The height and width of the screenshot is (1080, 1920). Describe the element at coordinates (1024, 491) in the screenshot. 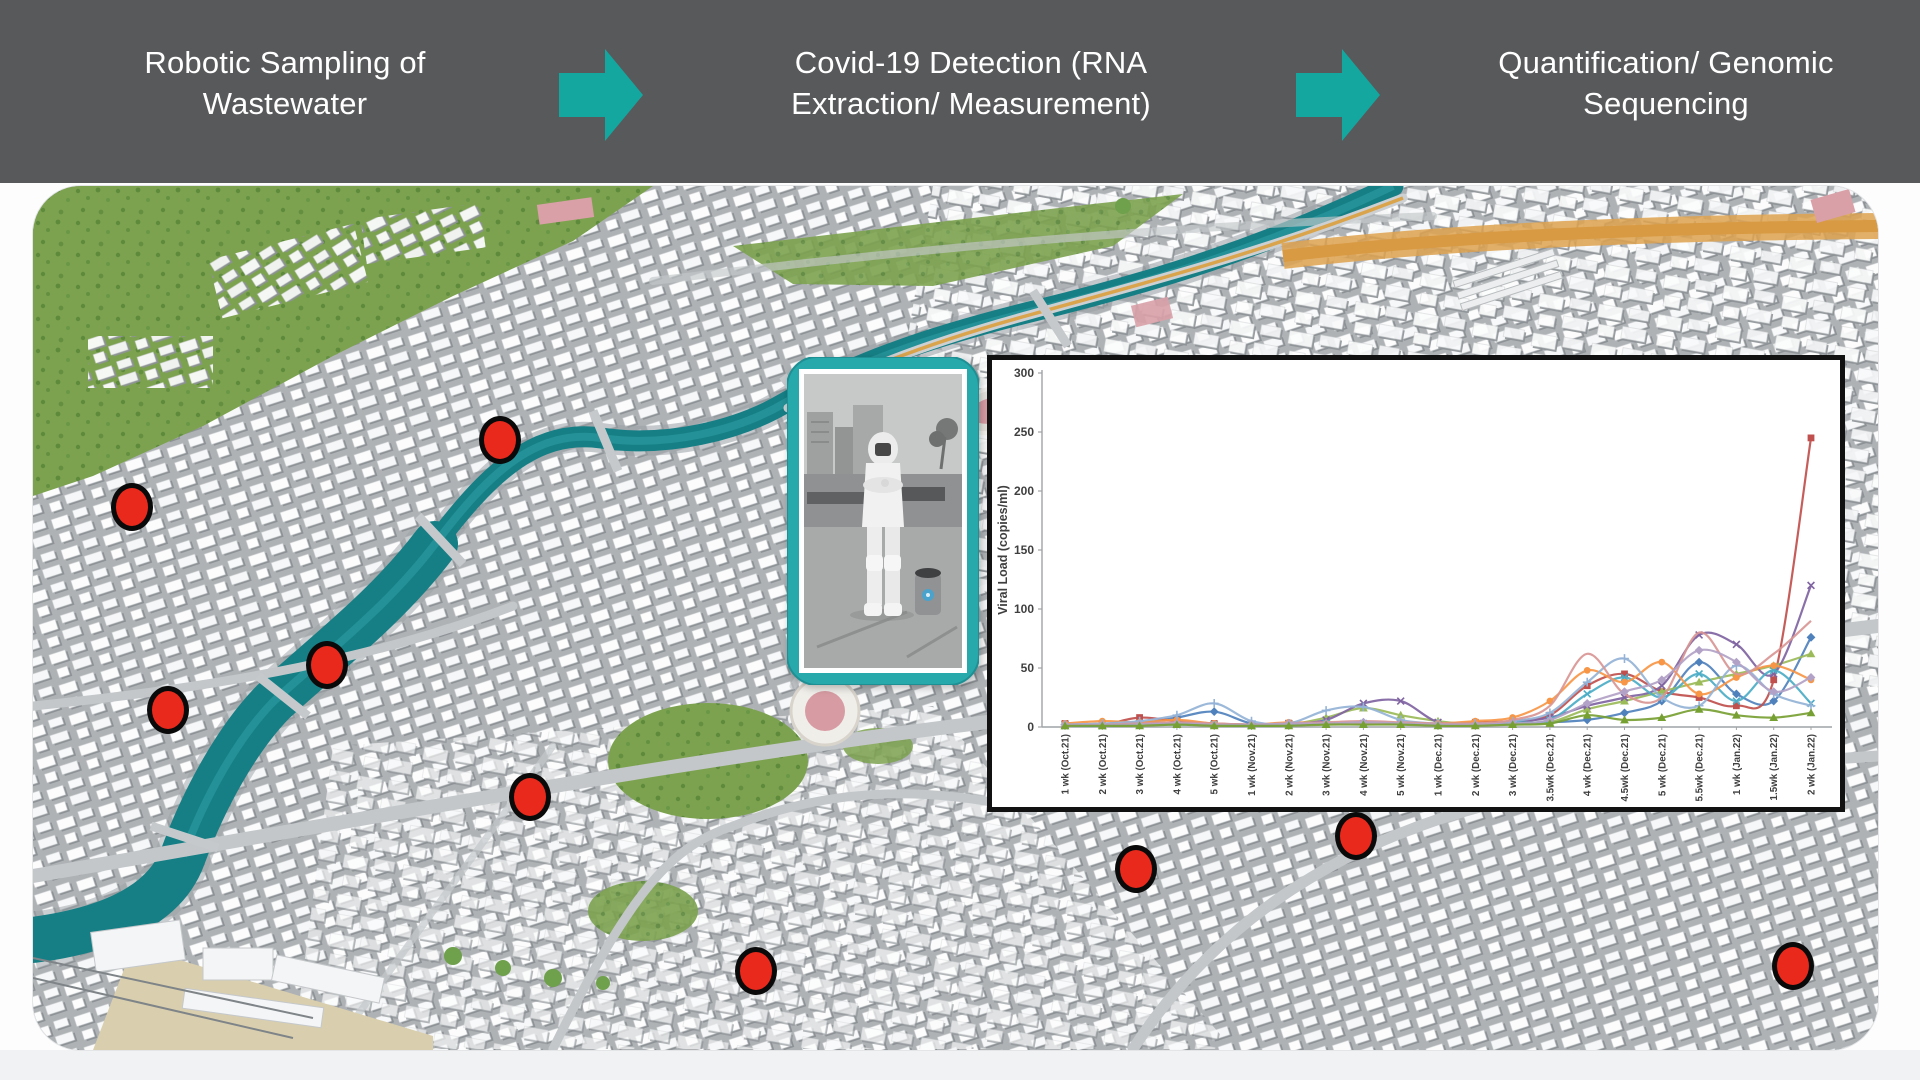

I see `y-tick-label: 200` at that location.